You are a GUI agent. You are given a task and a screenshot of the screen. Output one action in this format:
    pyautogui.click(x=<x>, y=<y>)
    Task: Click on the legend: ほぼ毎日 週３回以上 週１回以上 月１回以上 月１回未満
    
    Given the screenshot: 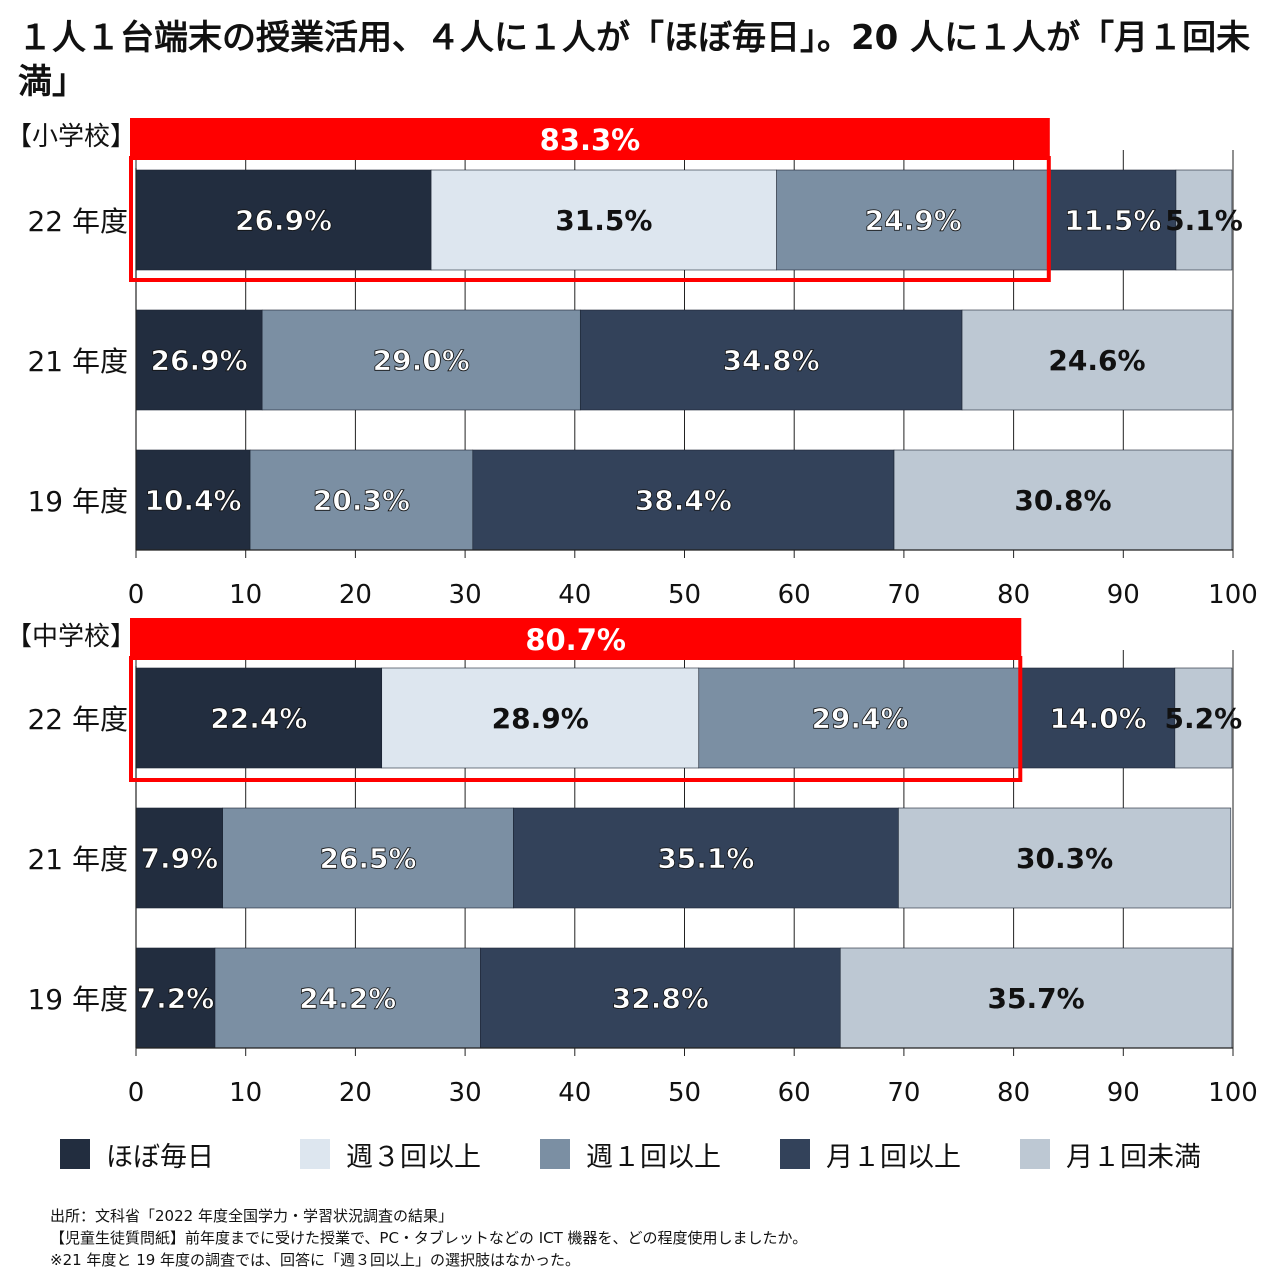 What is the action you would take?
    pyautogui.click(x=660, y=1154)
    